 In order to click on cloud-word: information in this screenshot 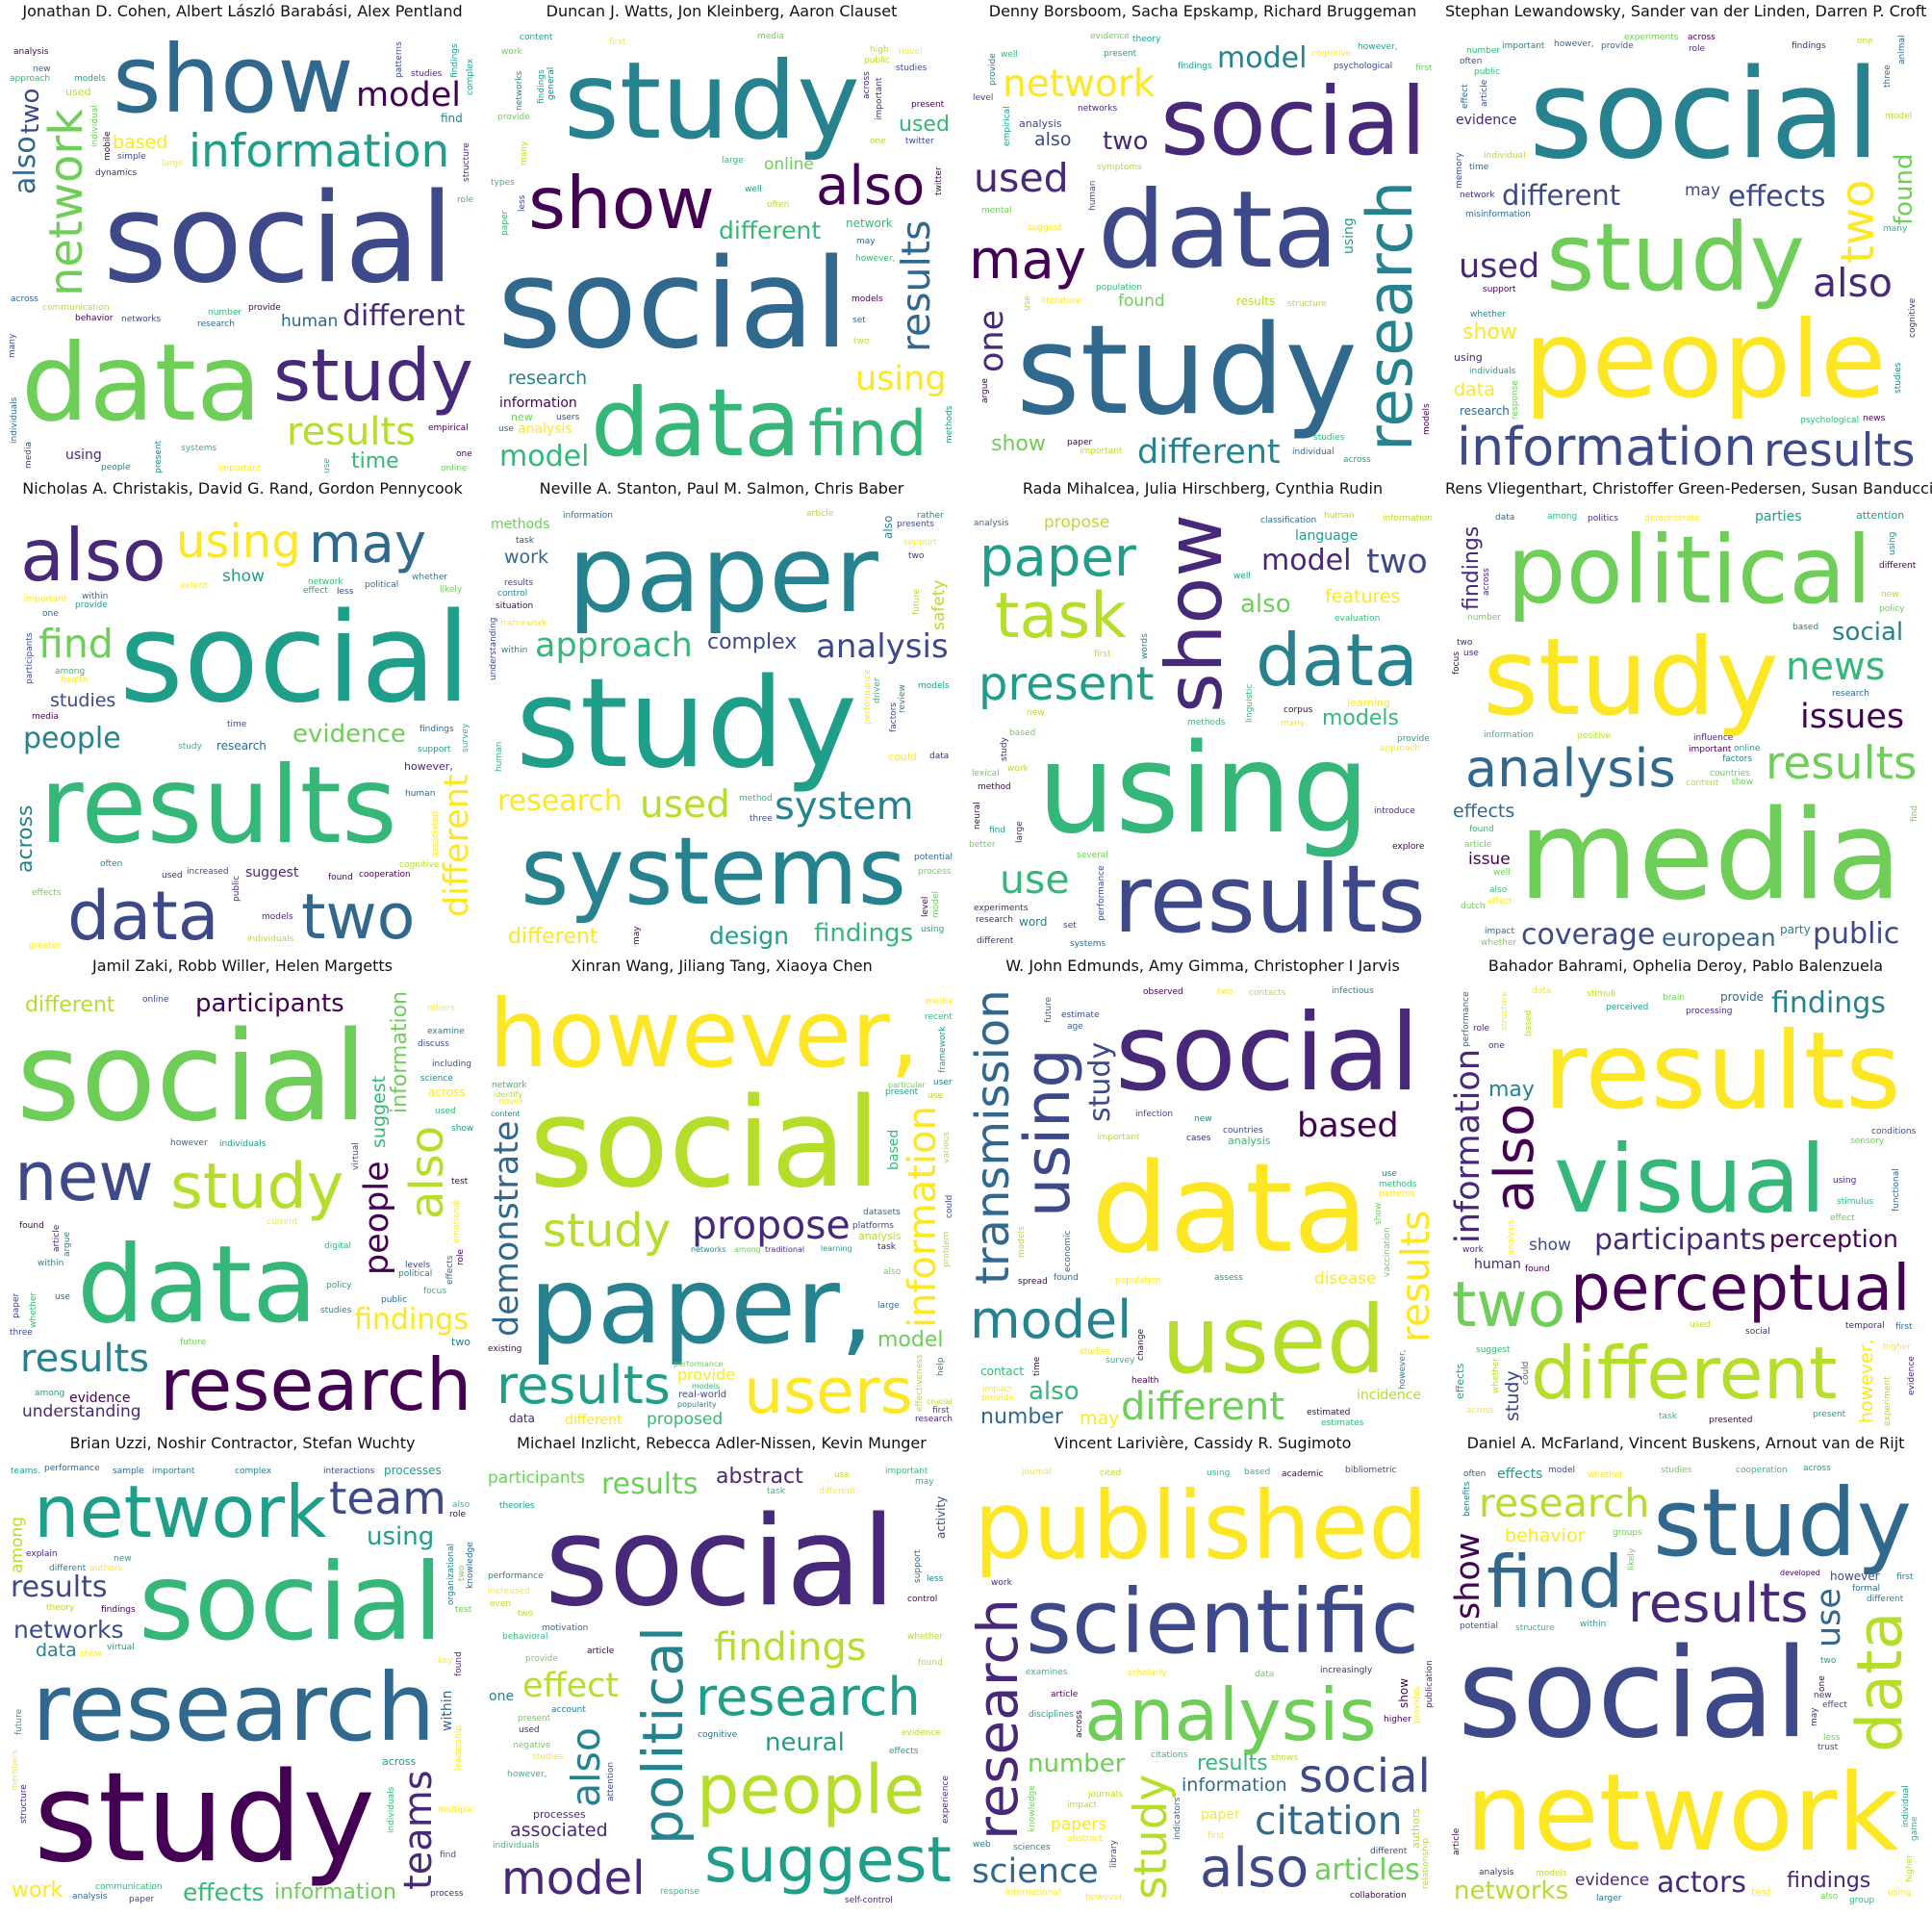, I will do `click(1234, 1785)`.